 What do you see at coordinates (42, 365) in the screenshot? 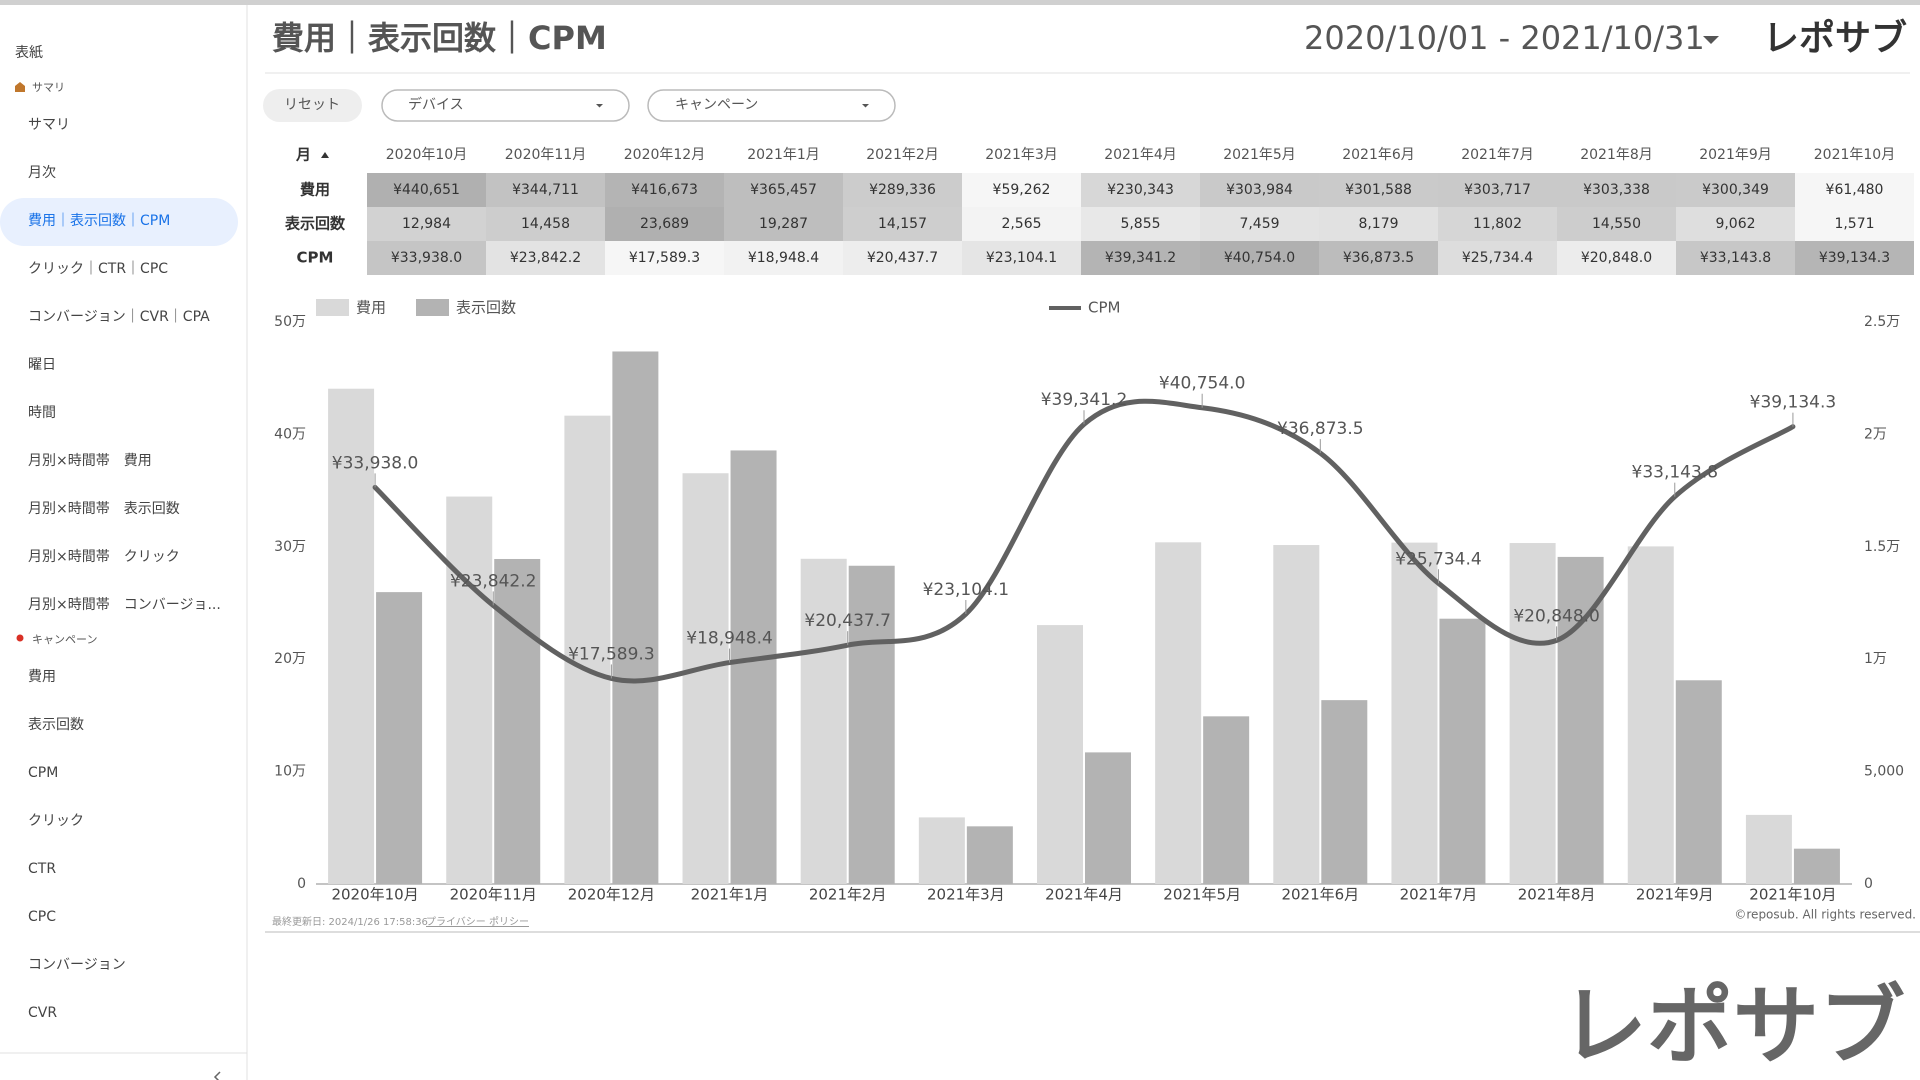
I see `nav-item: 曜日` at bounding box center [42, 365].